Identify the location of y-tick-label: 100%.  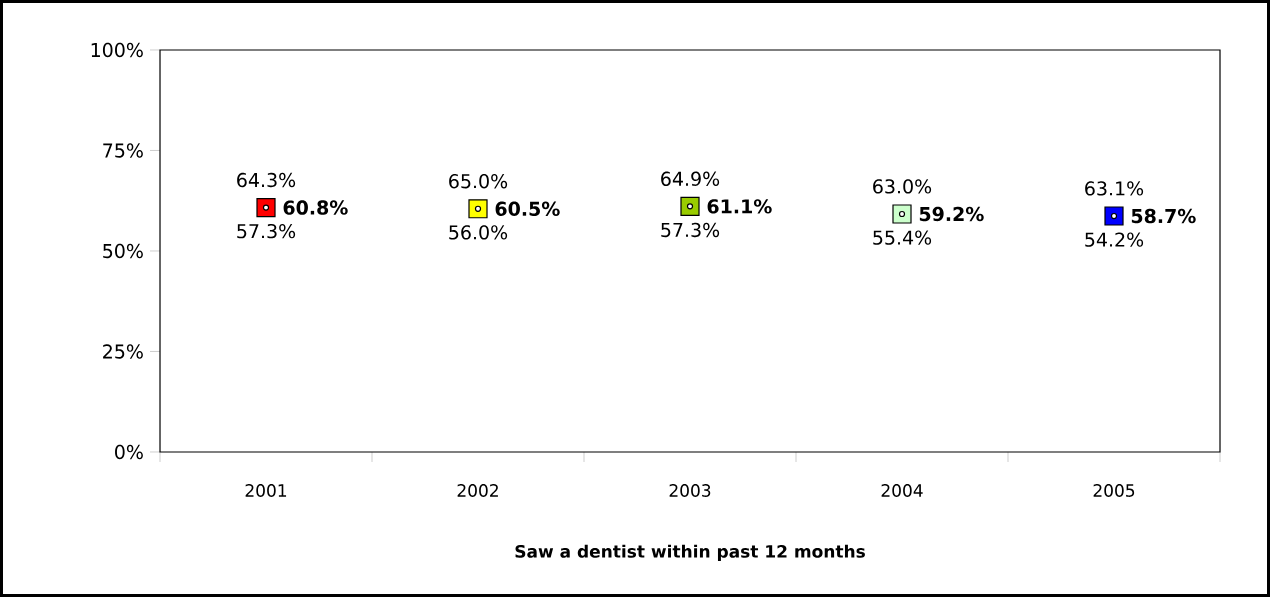
(117, 50).